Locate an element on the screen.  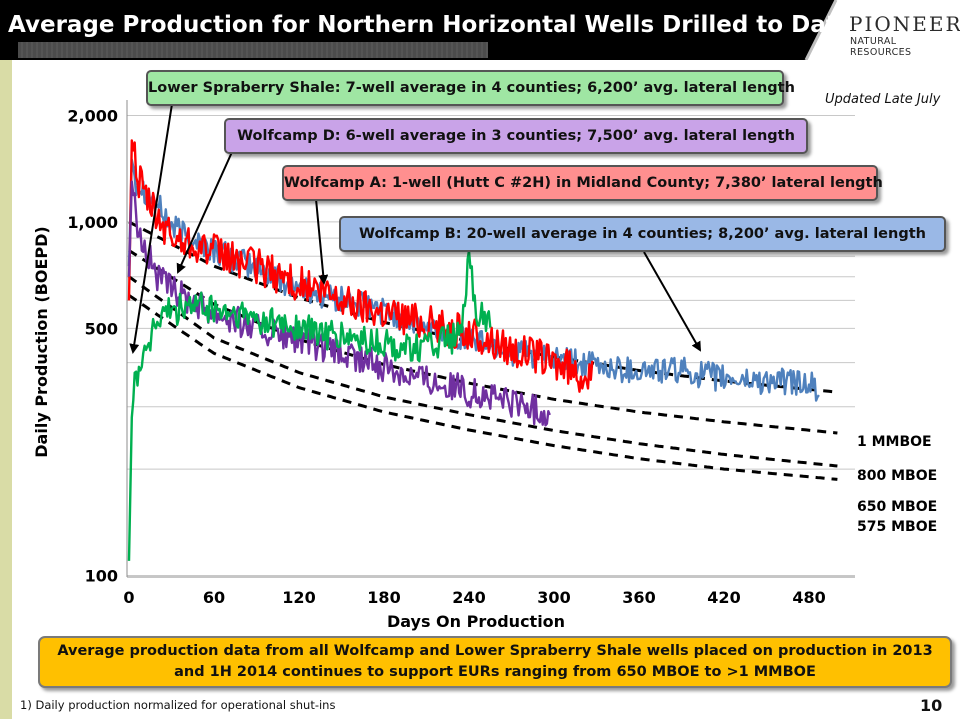
y-tick-label: 100 is located at coordinates (101, 576).